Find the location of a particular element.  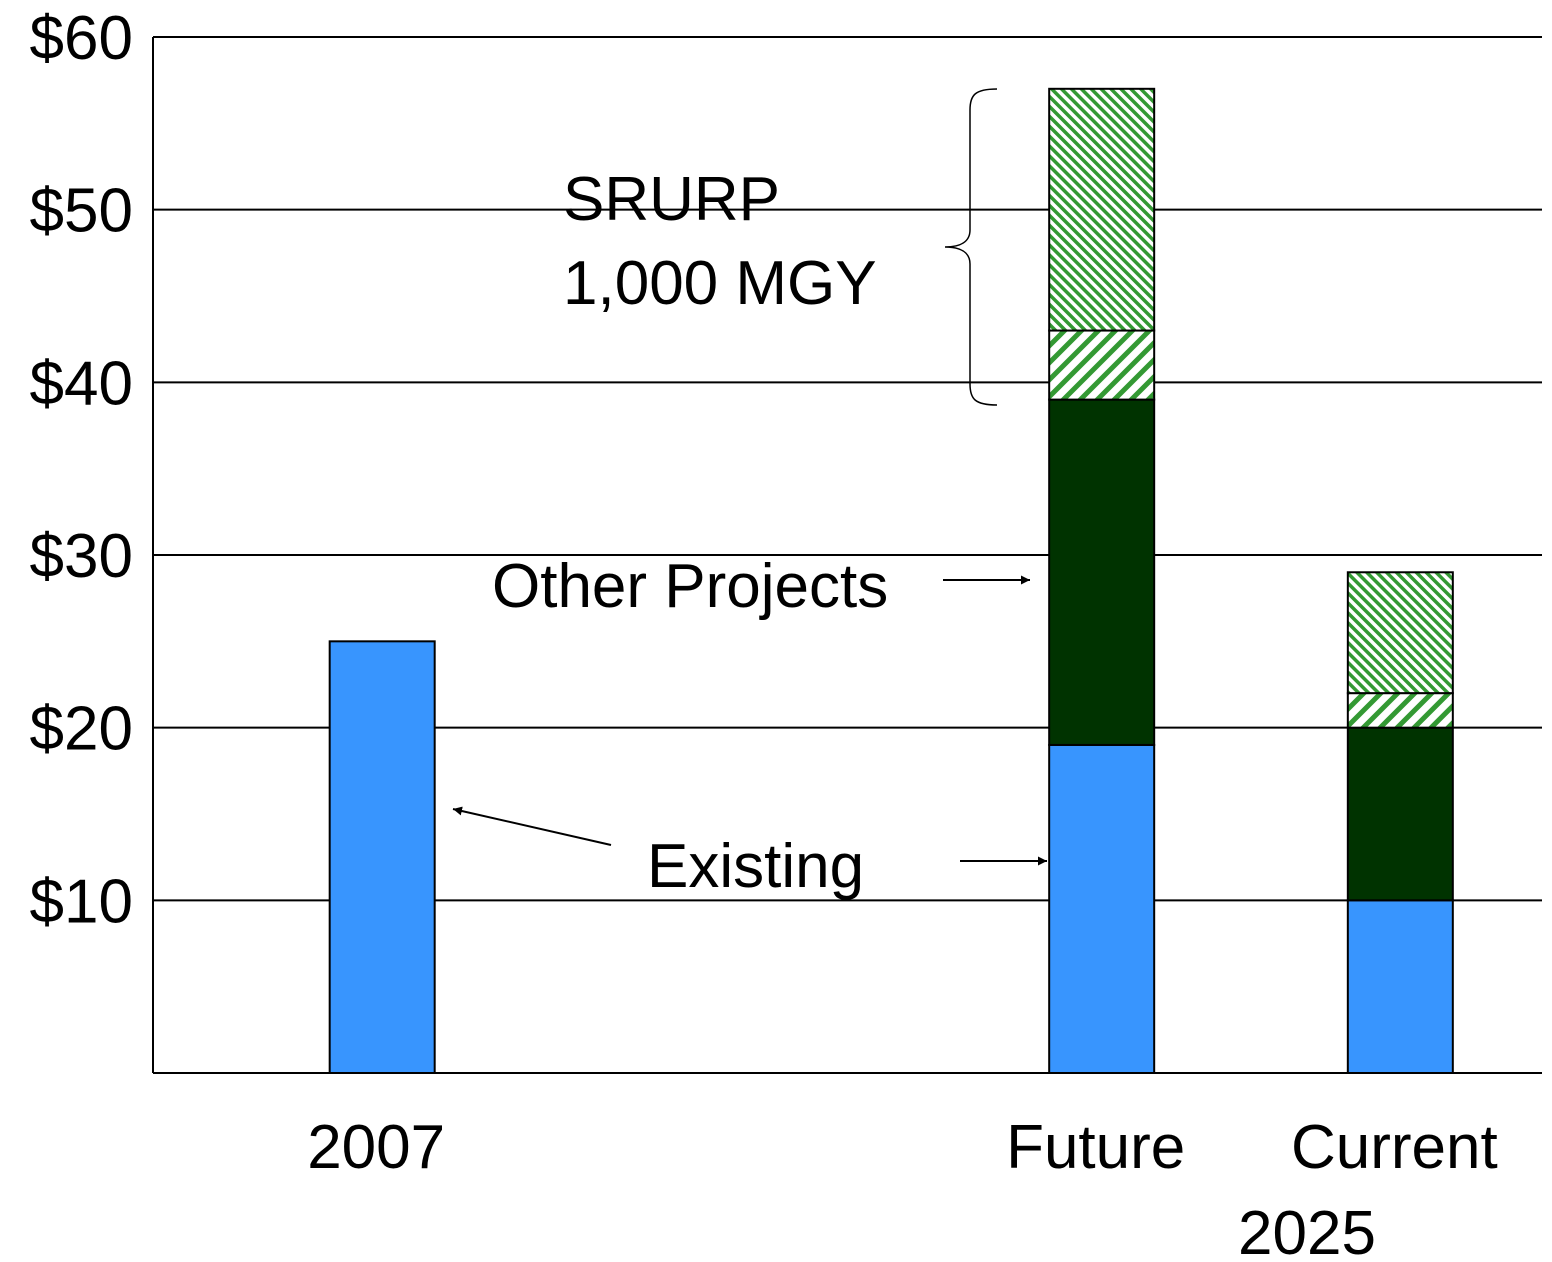

y-tick-label: $40 is located at coordinates (81, 383).